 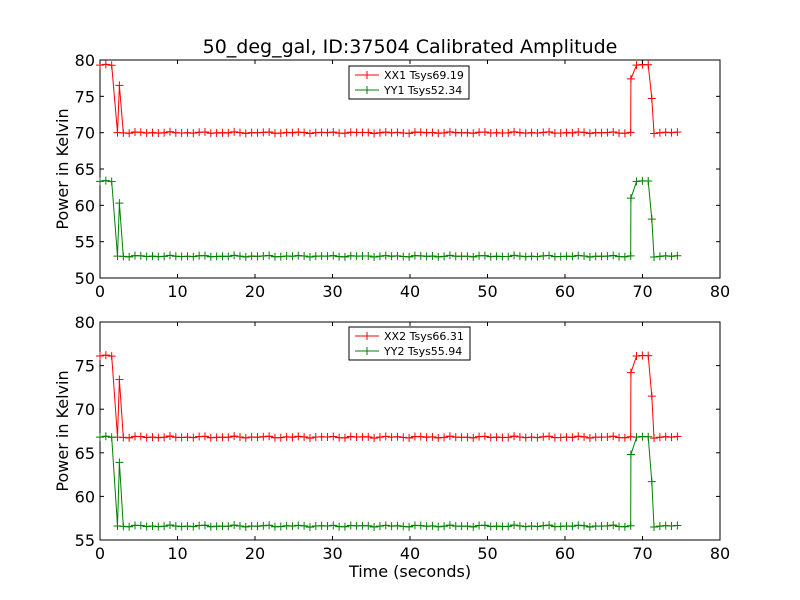 I want to click on x-axis-label: Time (seconds), so click(x=409, y=571).